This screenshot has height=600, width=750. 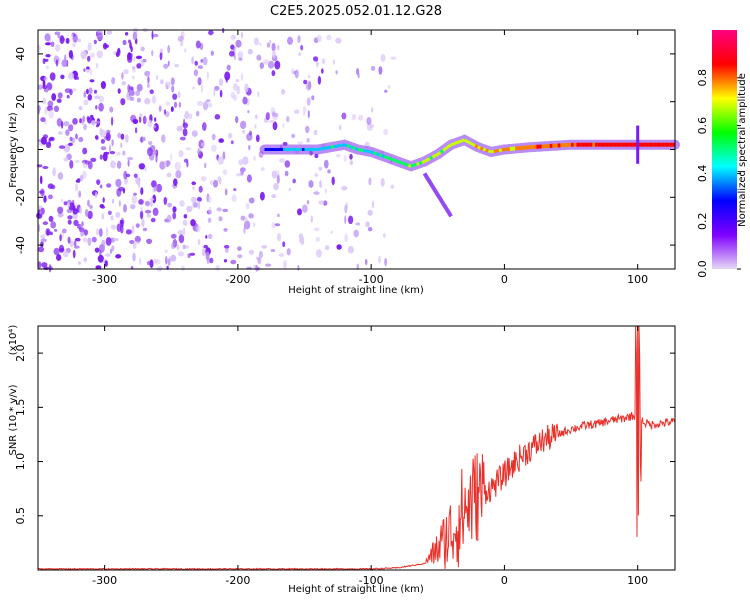 I want to click on snr-y-multiplier: (x10⁴), so click(x=13, y=340).